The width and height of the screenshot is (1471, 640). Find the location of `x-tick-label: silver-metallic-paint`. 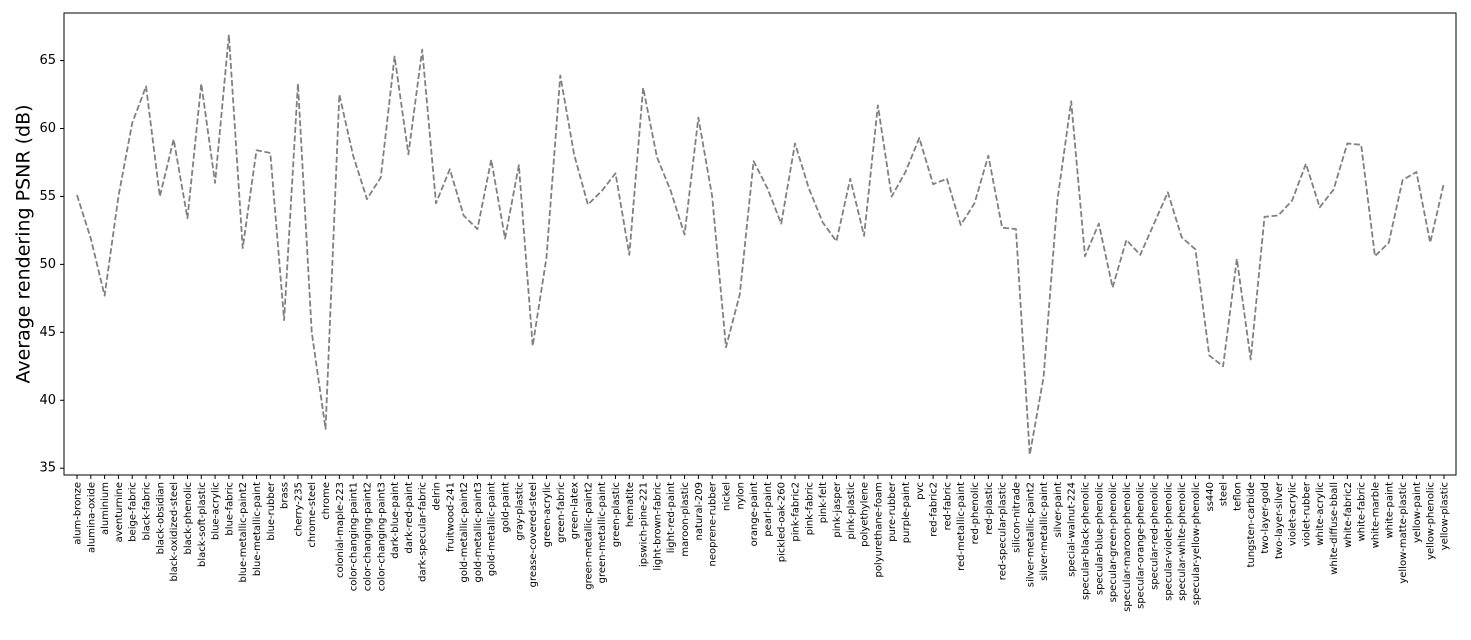

x-tick-label: silver-metallic-paint is located at coordinates (1044, 531).